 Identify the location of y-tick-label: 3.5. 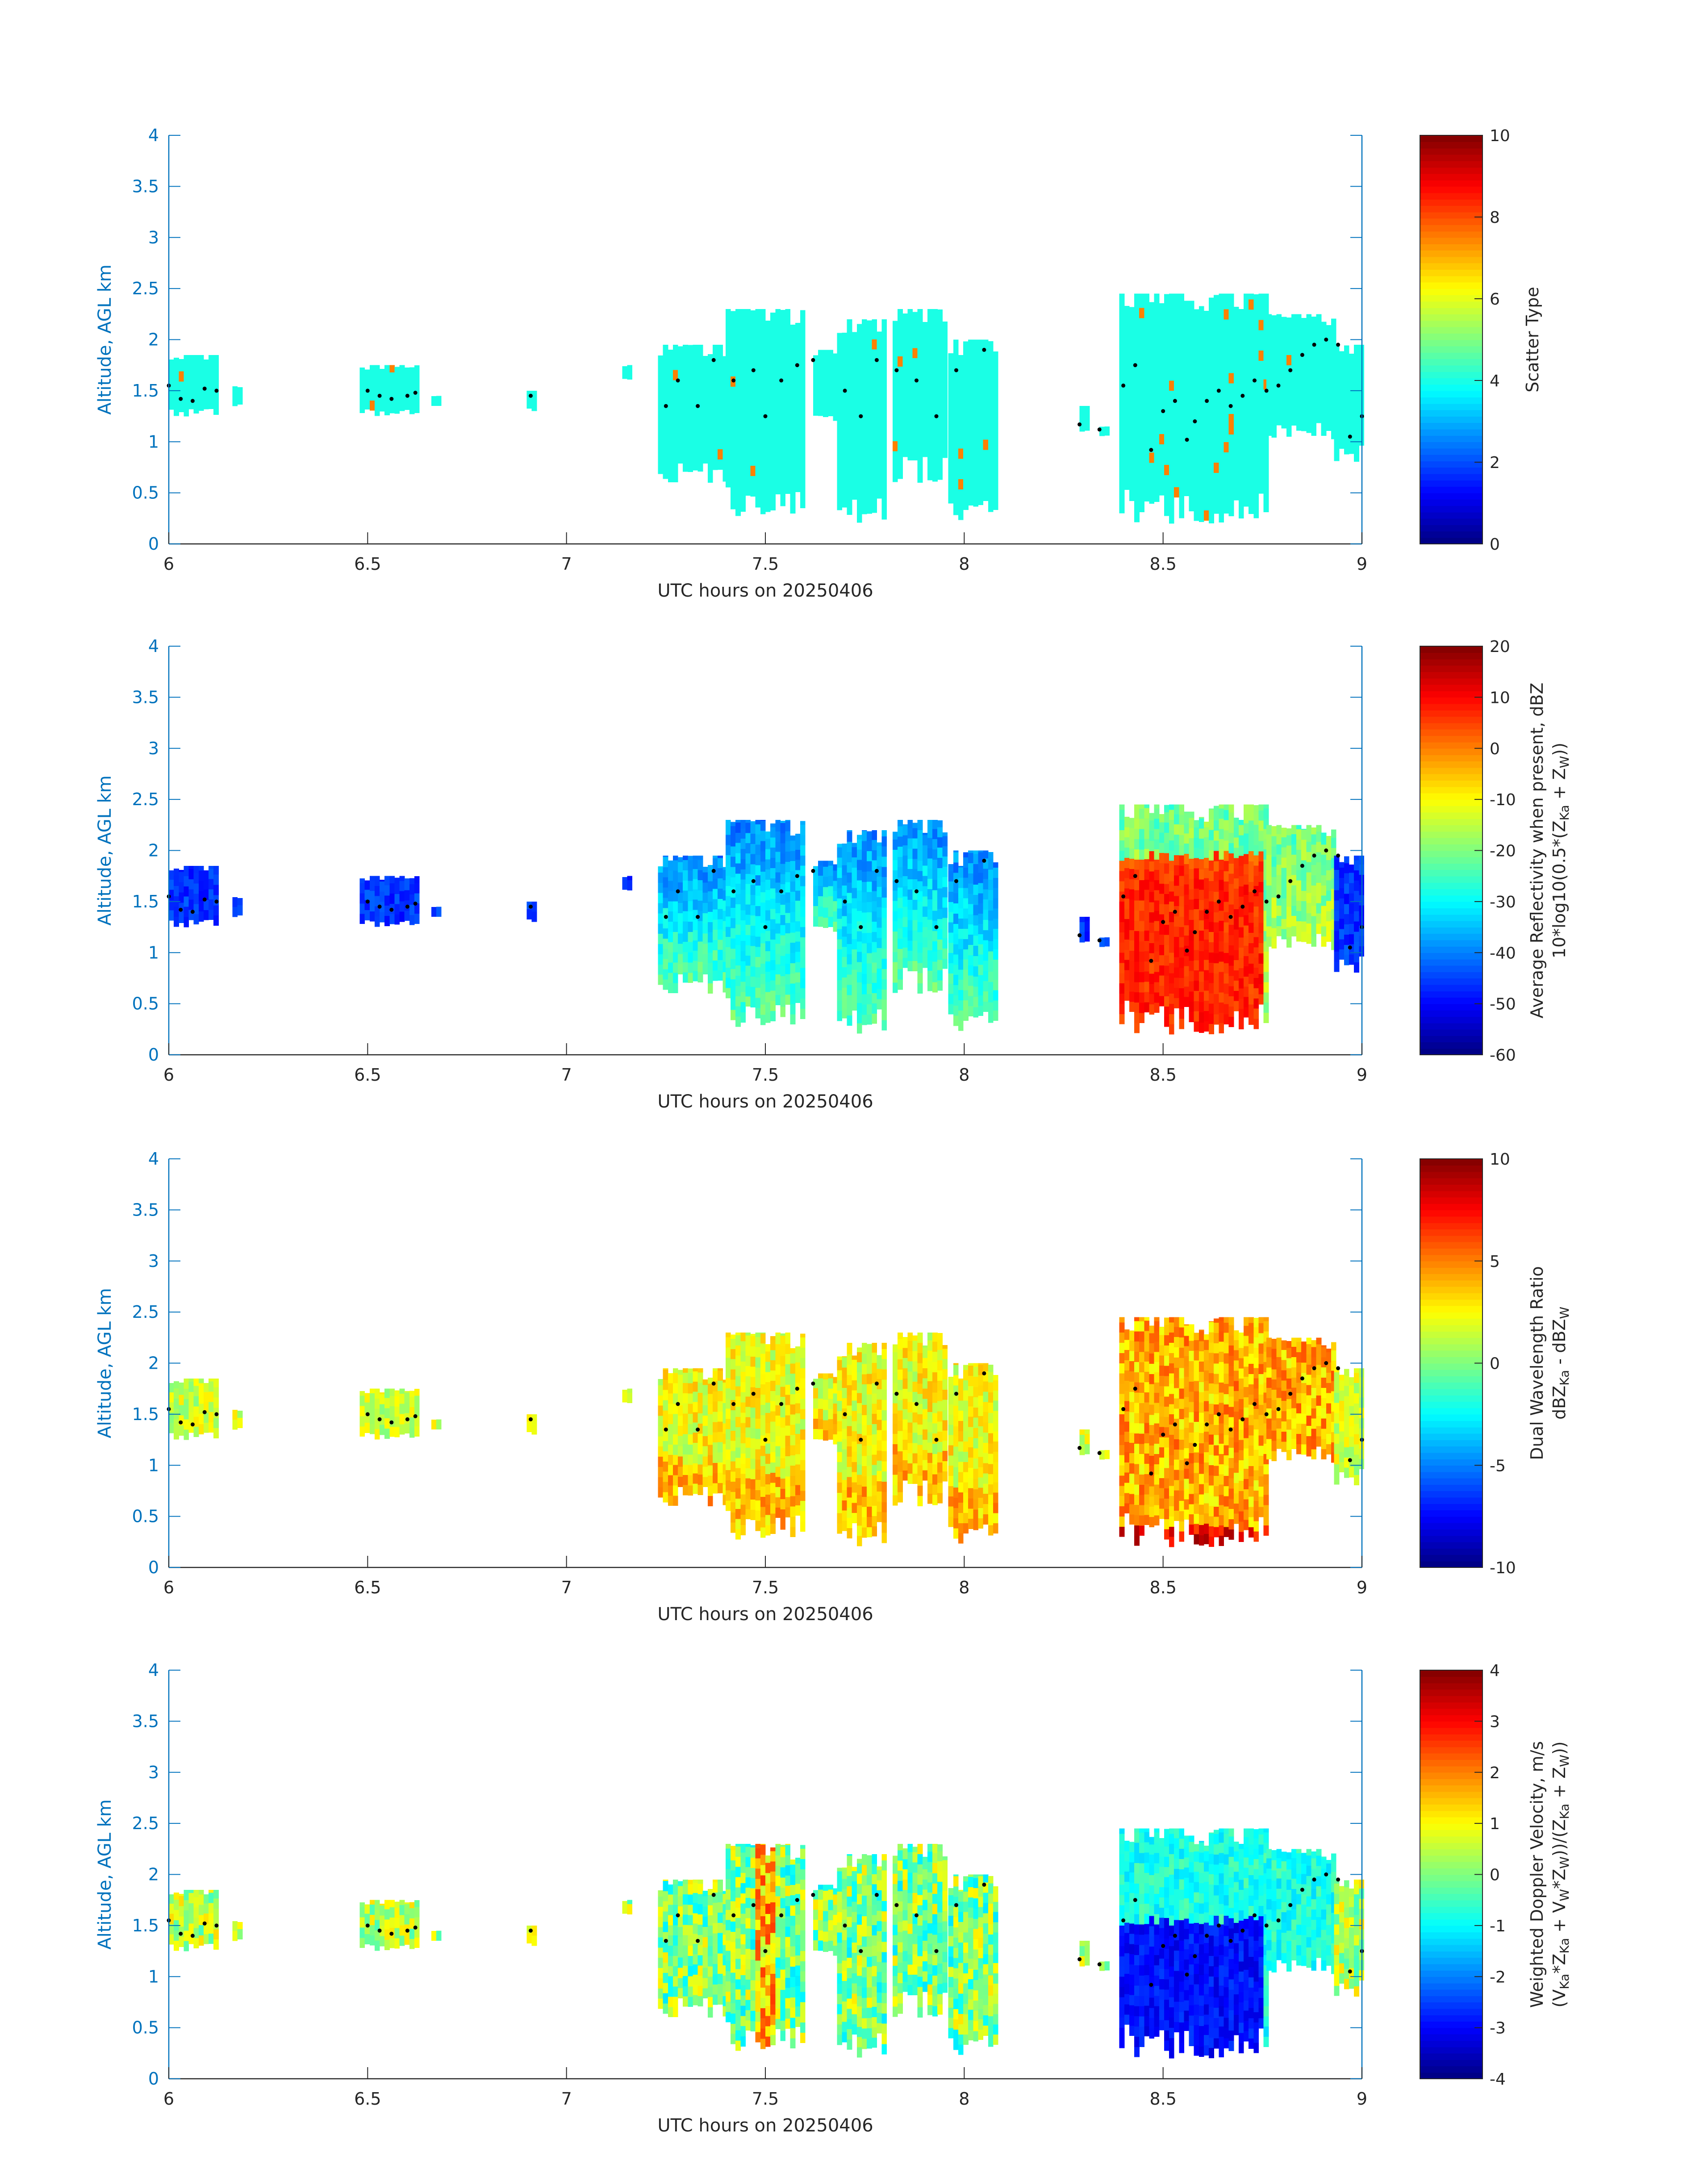
(145, 186).